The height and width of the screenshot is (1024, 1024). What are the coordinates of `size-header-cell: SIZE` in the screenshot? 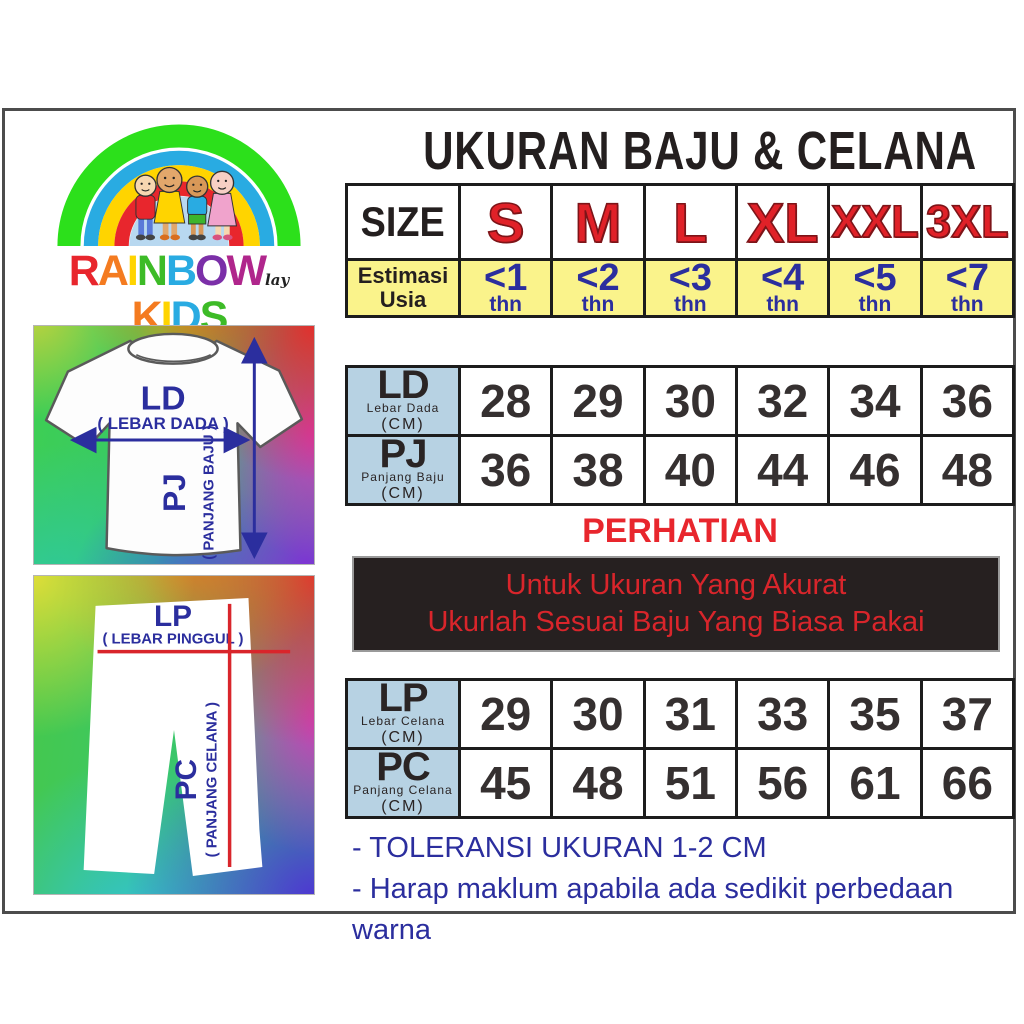 It's located at (403, 222).